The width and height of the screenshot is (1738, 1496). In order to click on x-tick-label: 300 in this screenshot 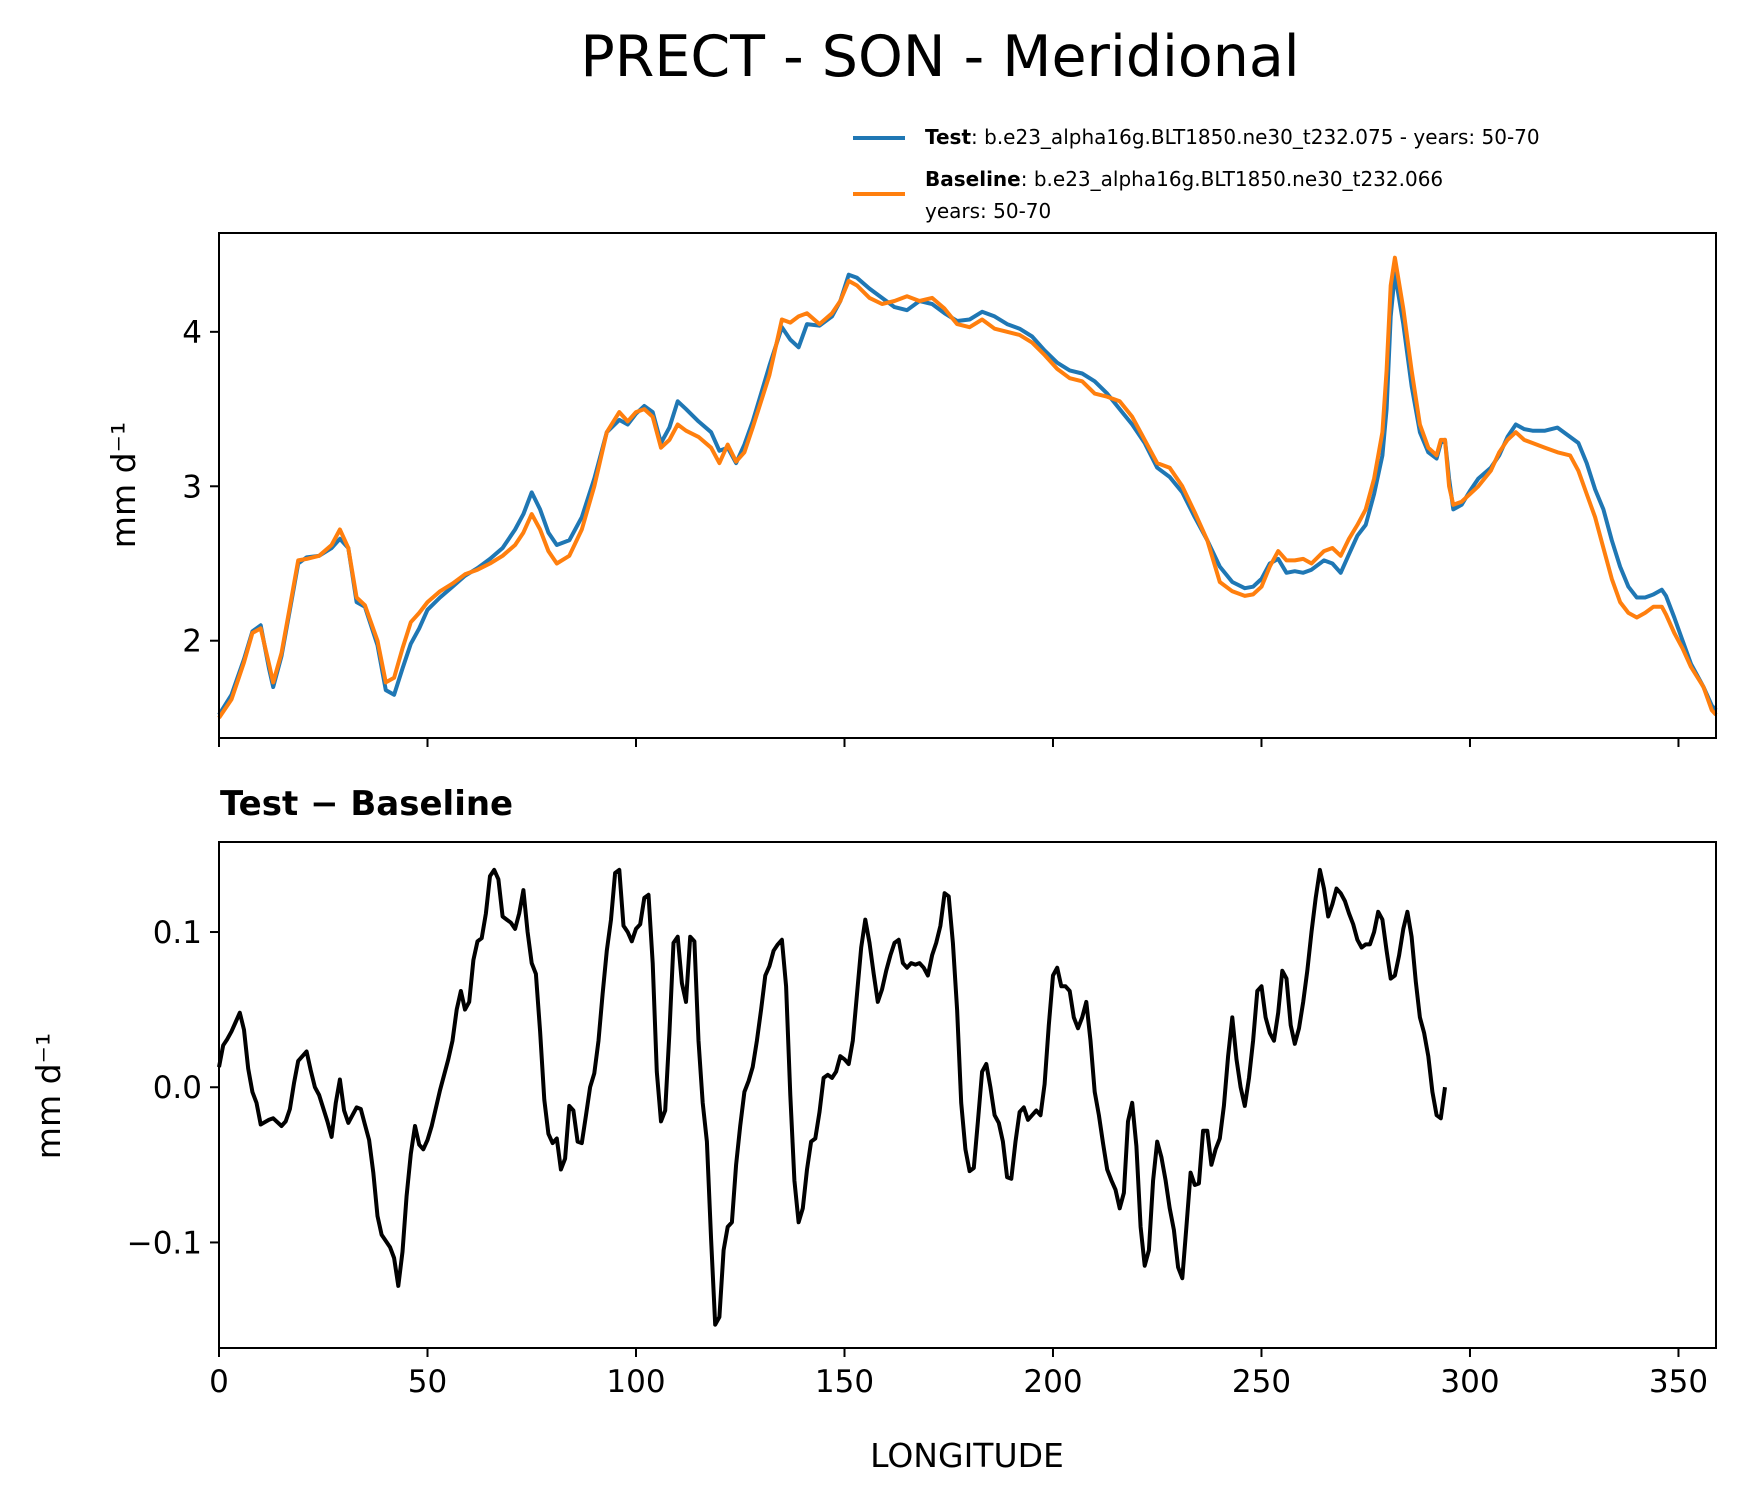, I will do `click(1469, 1382)`.